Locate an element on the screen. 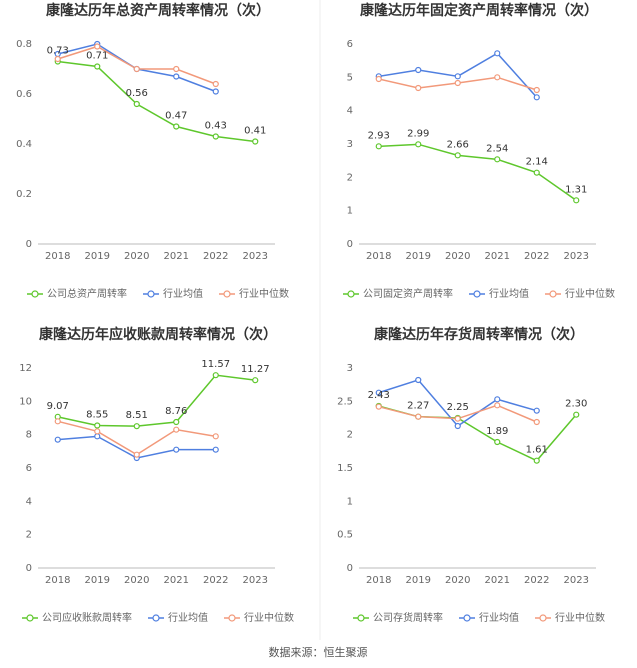 The image size is (637, 668). y-tick-label: 8 is located at coordinates (29, 435).